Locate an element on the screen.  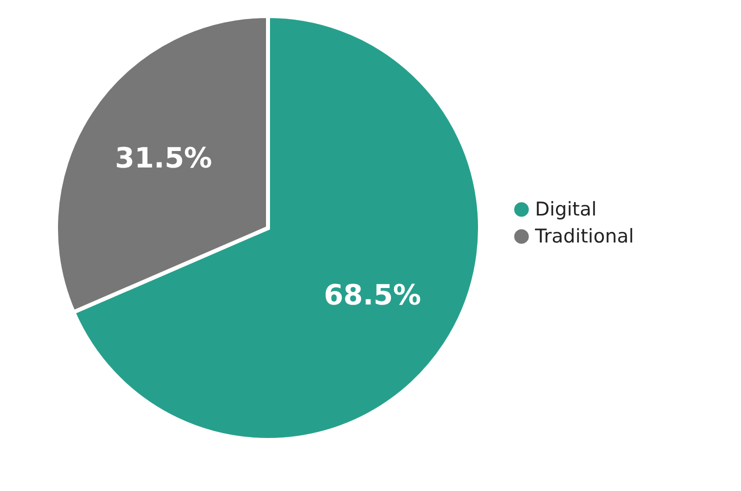
legend-label: Digital is located at coordinates (566, 209).